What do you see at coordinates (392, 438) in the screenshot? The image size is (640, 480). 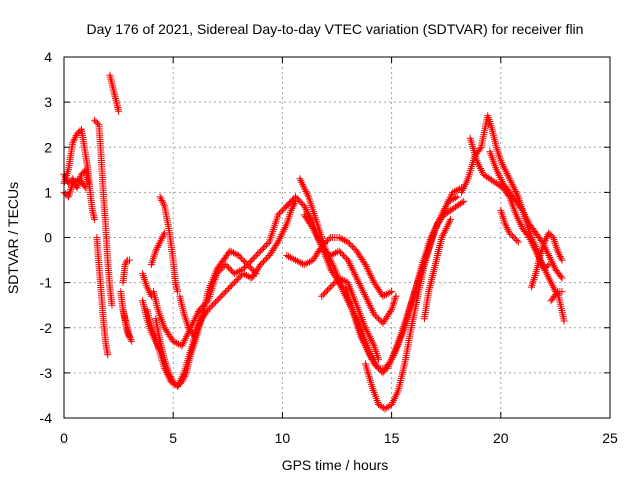 I see `x-tick-label: 15` at bounding box center [392, 438].